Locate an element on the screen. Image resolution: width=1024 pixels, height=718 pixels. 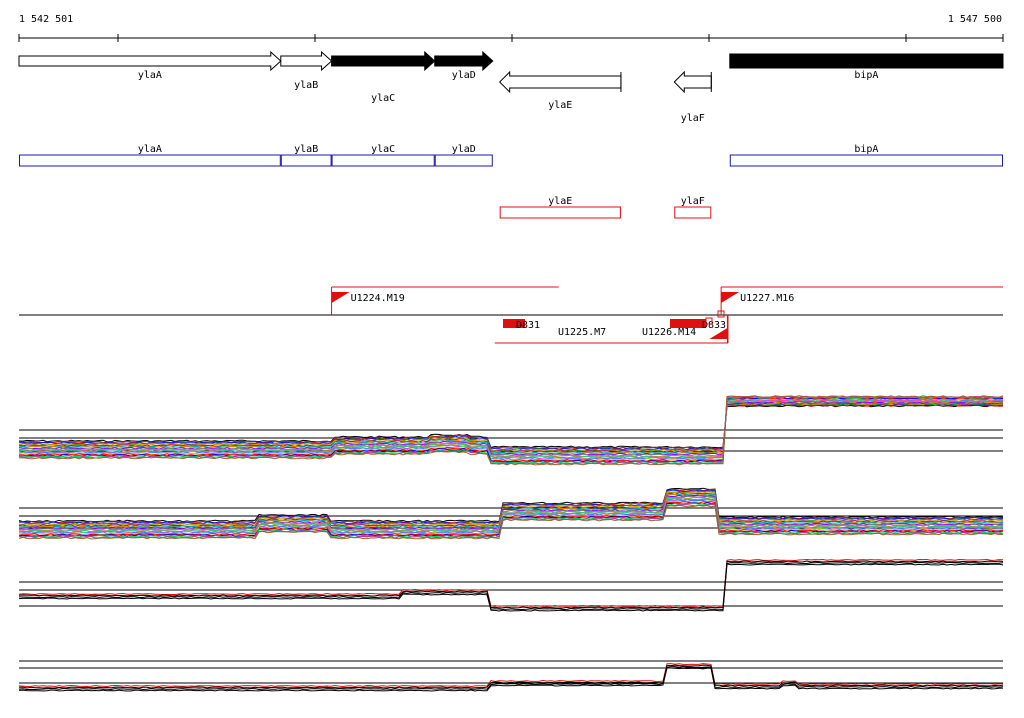
gene-label-ylab: ylaB is located at coordinates (306, 85).